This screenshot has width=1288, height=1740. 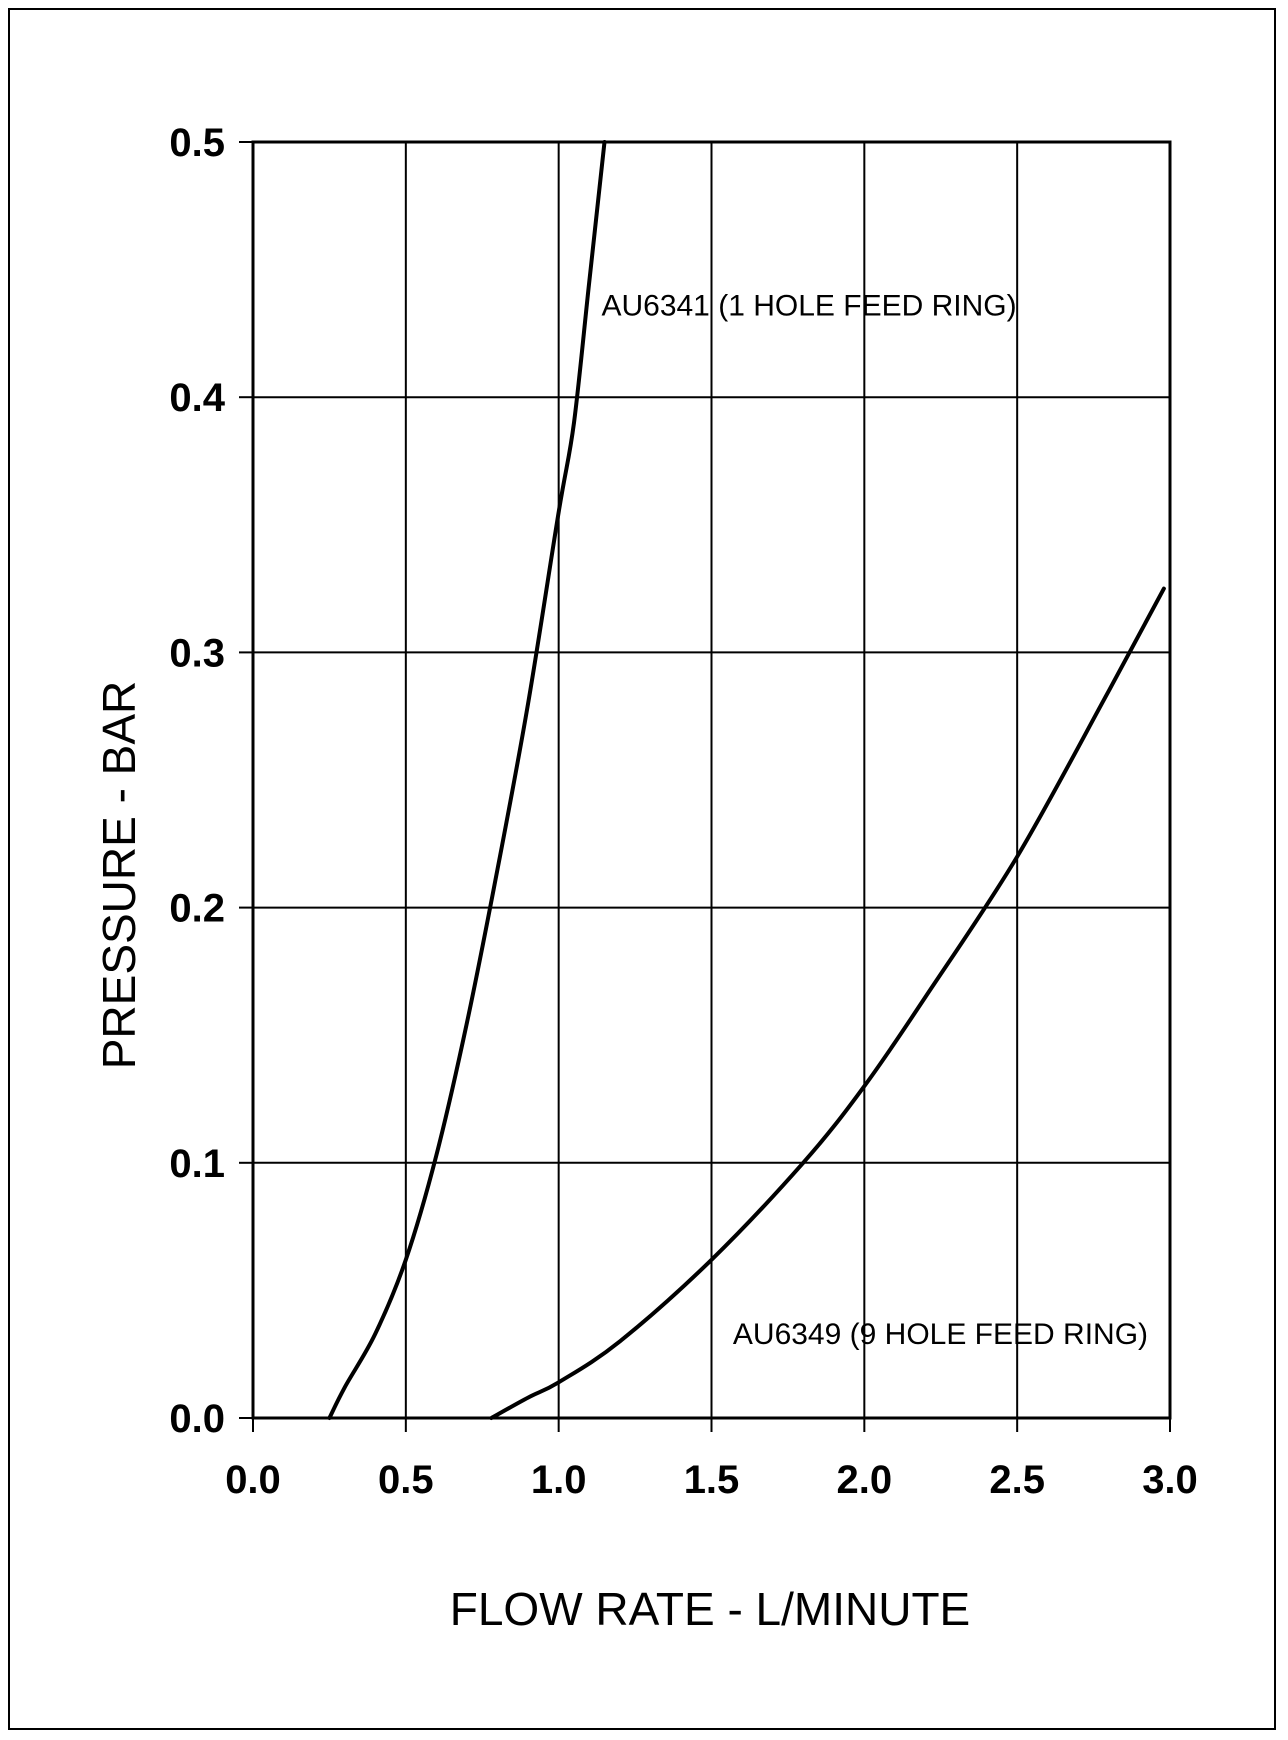 What do you see at coordinates (197, 653) in the screenshot?
I see `y-tick-label: 0.3` at bounding box center [197, 653].